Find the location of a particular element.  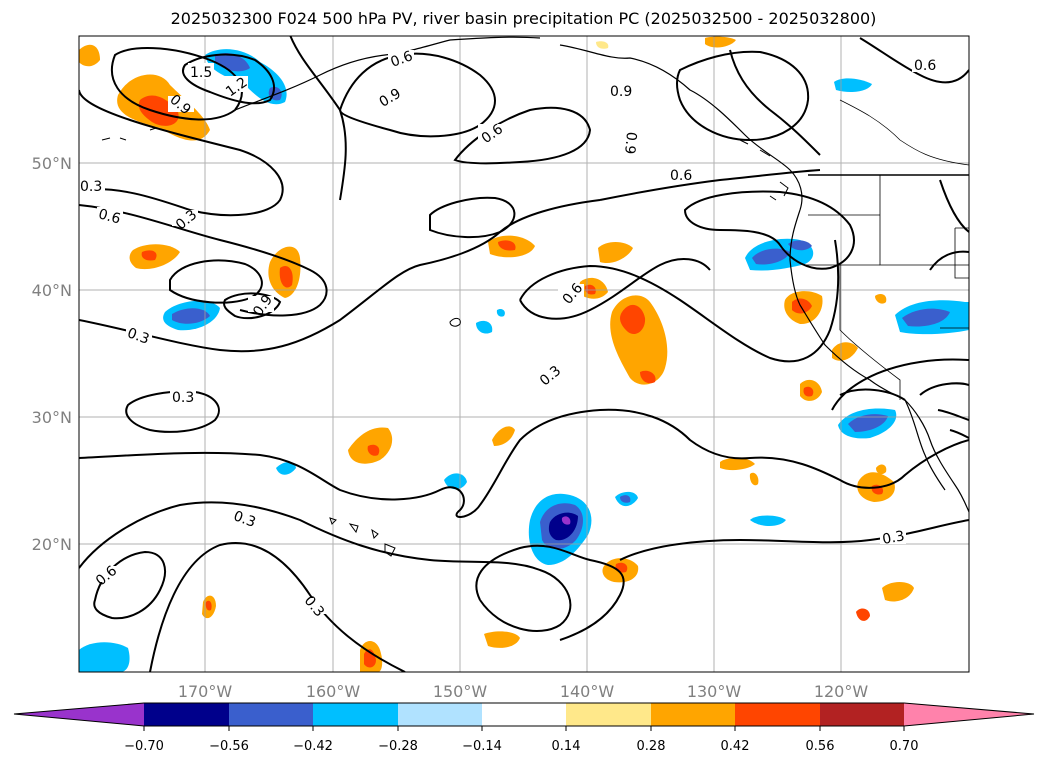

colorbar-tick: −0.70 is located at coordinates (144, 746).